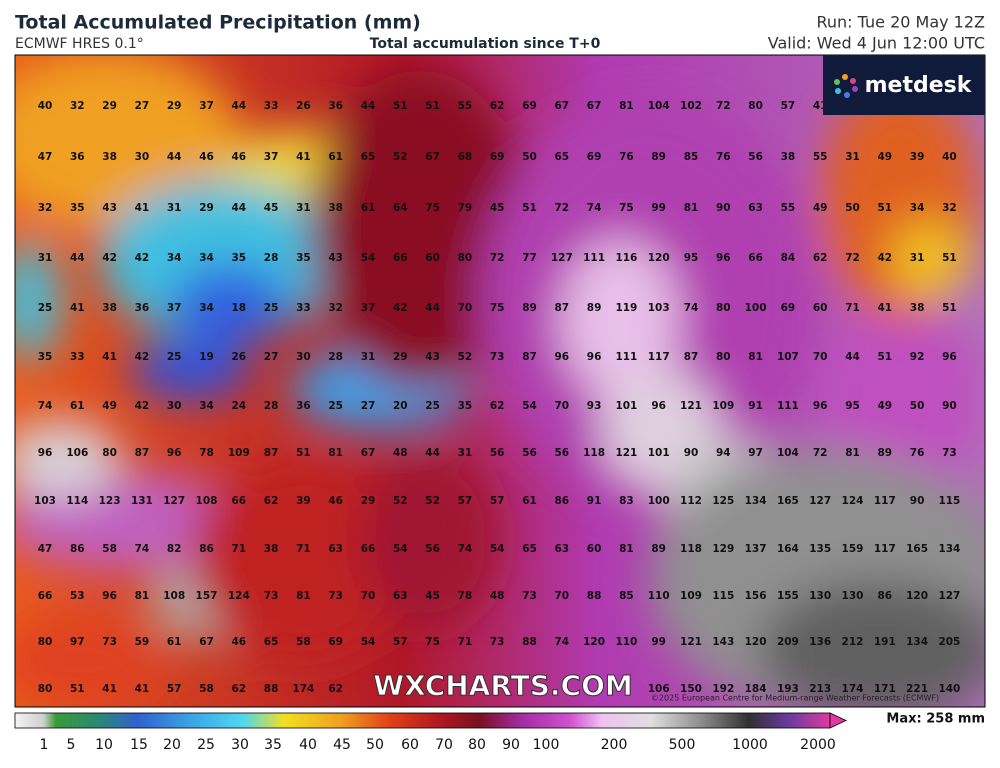 This screenshot has width=1000, height=768. I want to click on grid-value: 205, so click(949, 642).